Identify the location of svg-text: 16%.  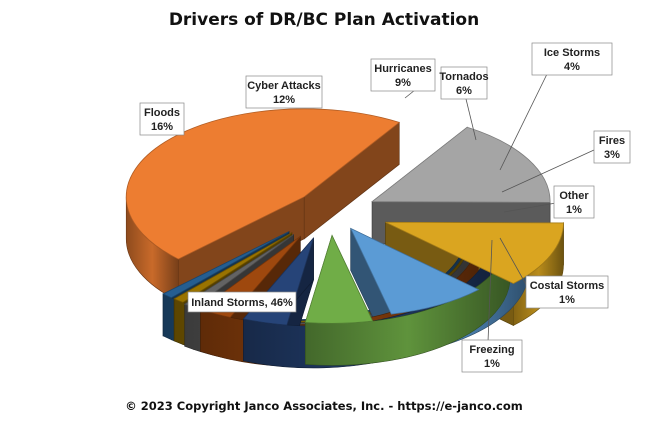
(162, 127).